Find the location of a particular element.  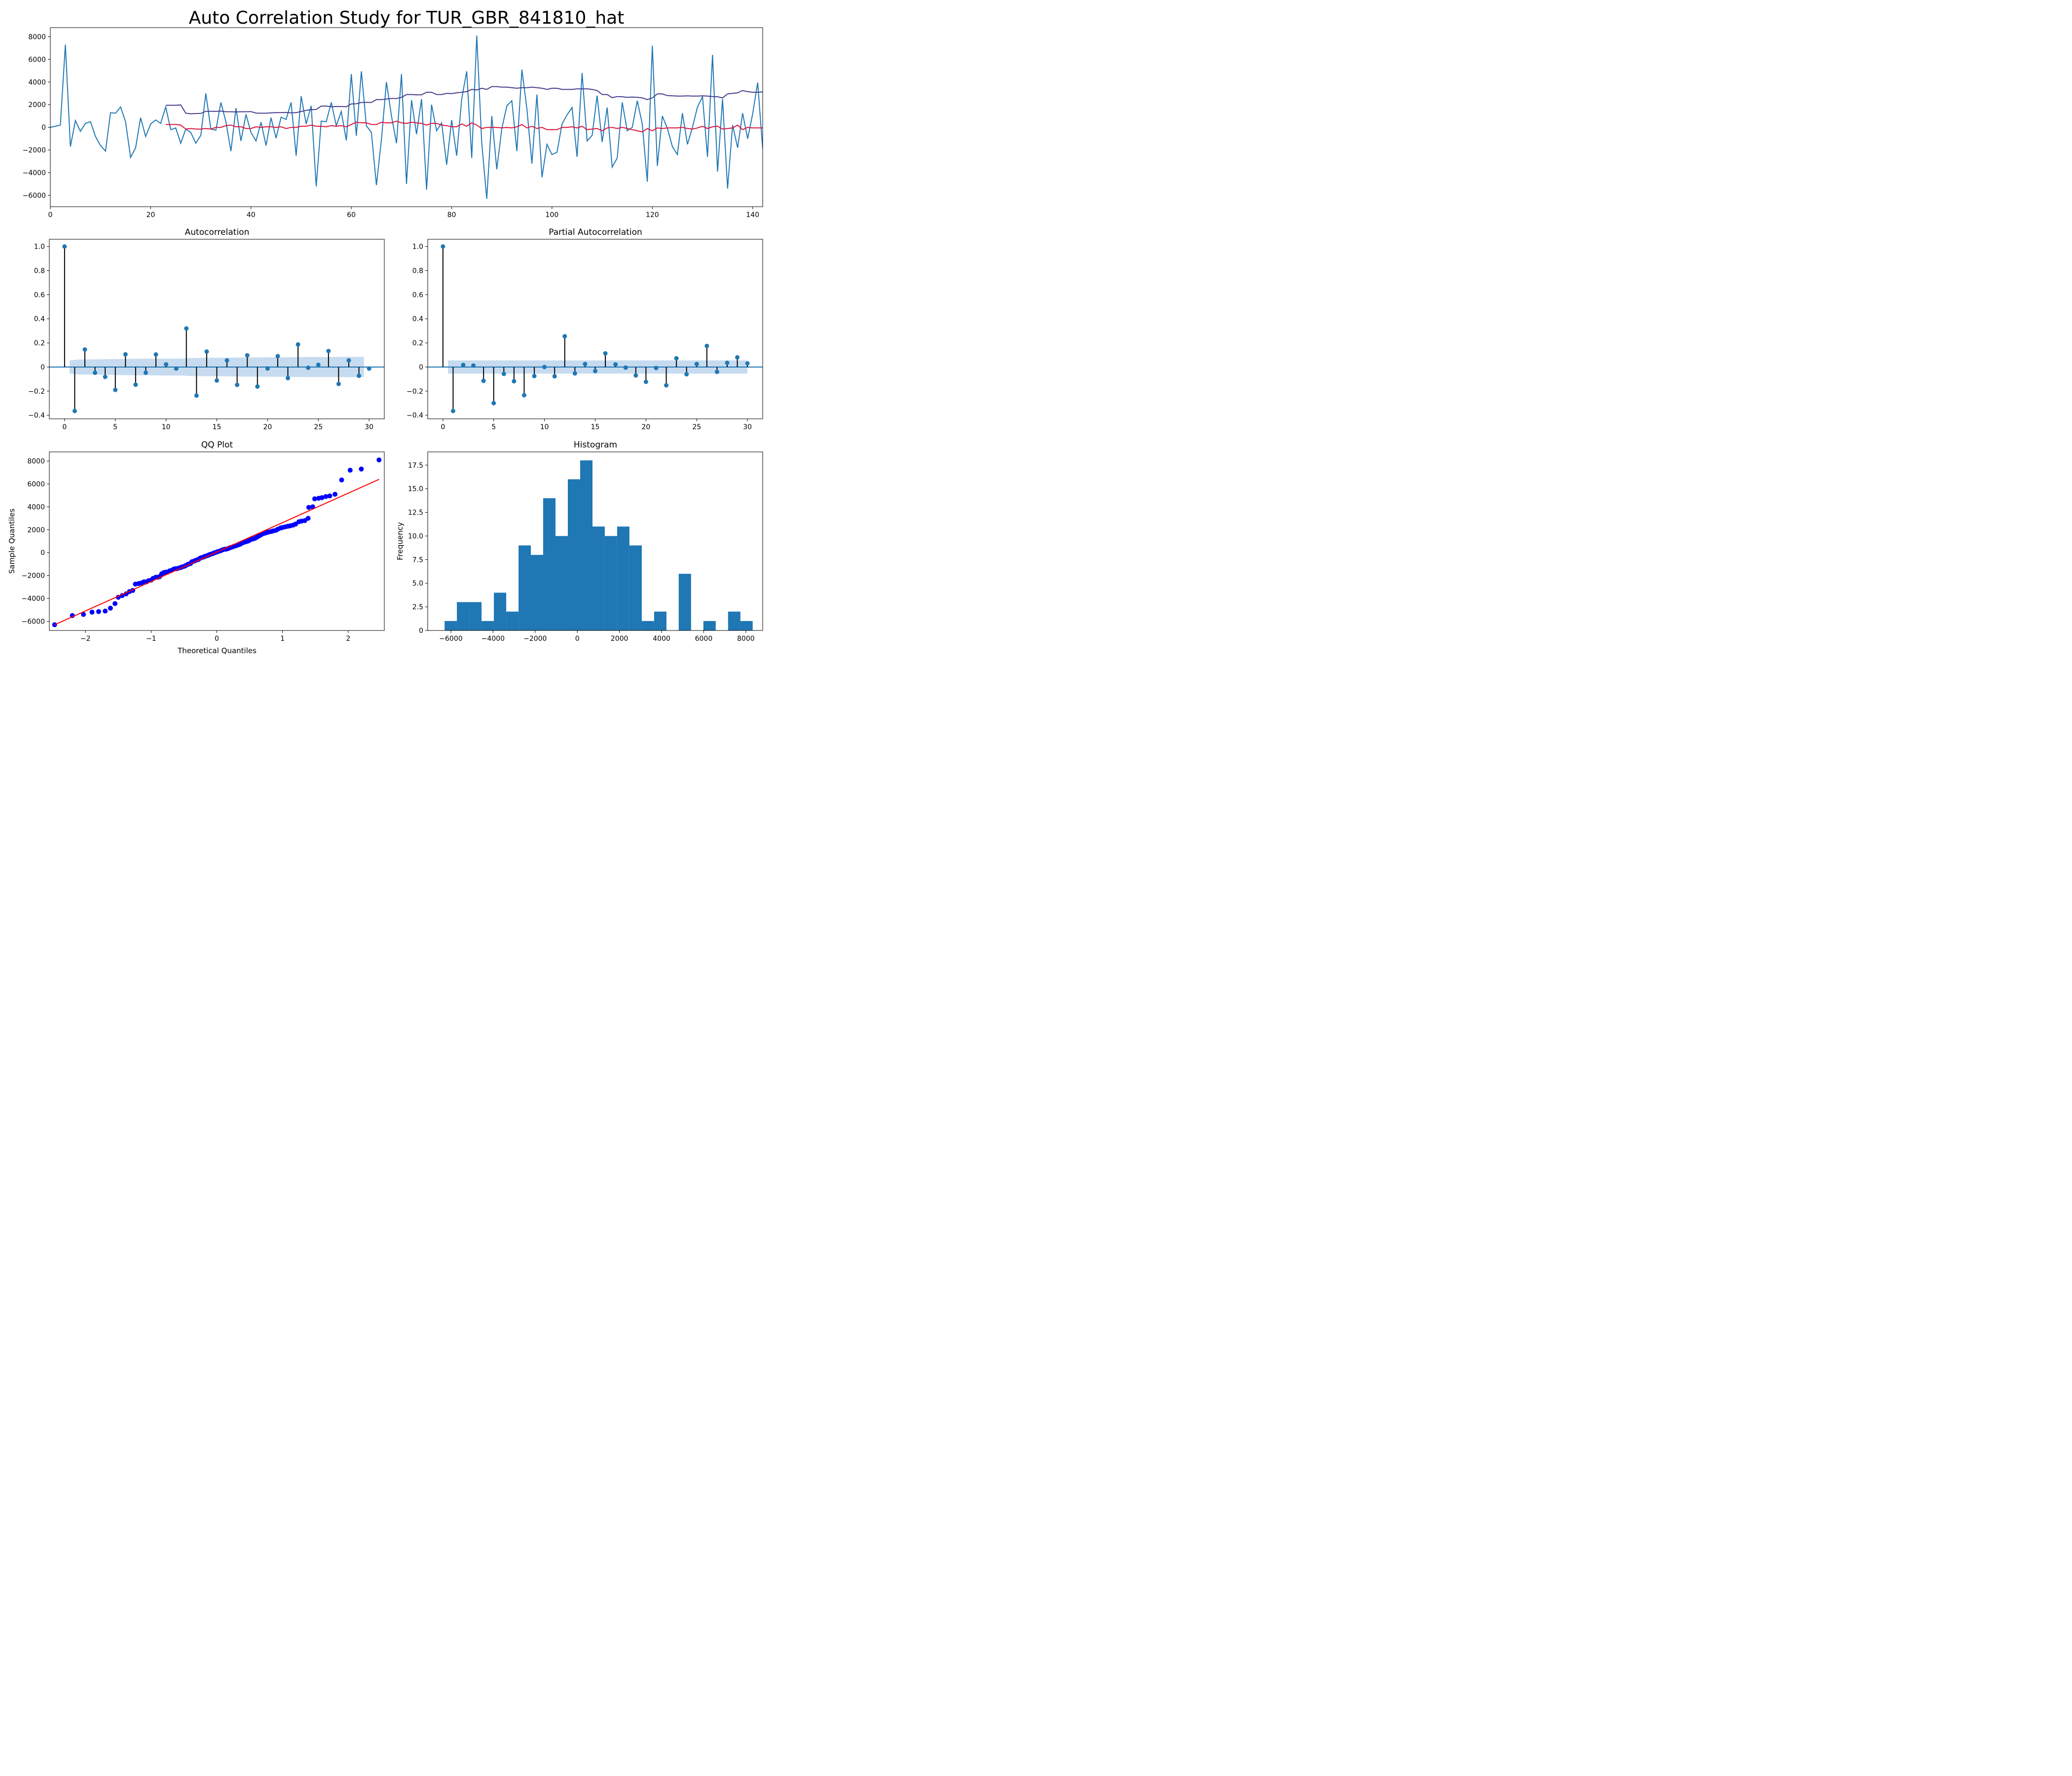

pacf-y-tick-label: 1.0 is located at coordinates (418, 247).